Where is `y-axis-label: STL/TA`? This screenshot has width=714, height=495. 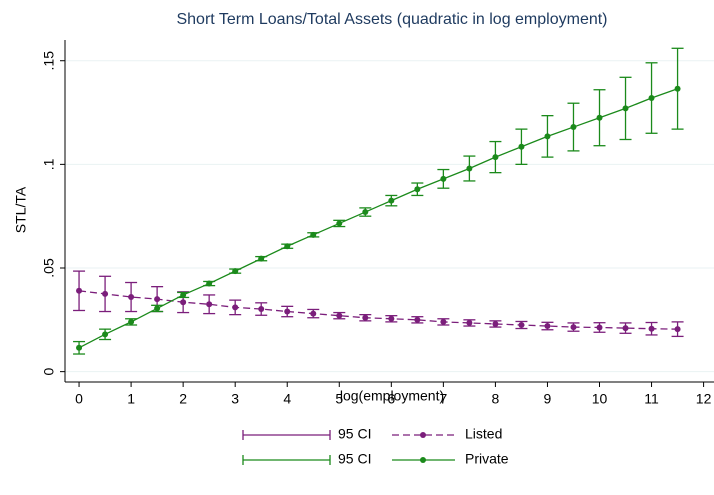 y-axis-label: STL/TA is located at coordinates (21, 209).